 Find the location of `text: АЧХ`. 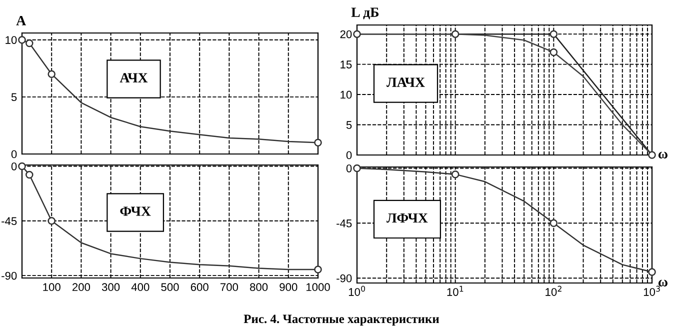

text: АЧХ is located at coordinates (134, 77).